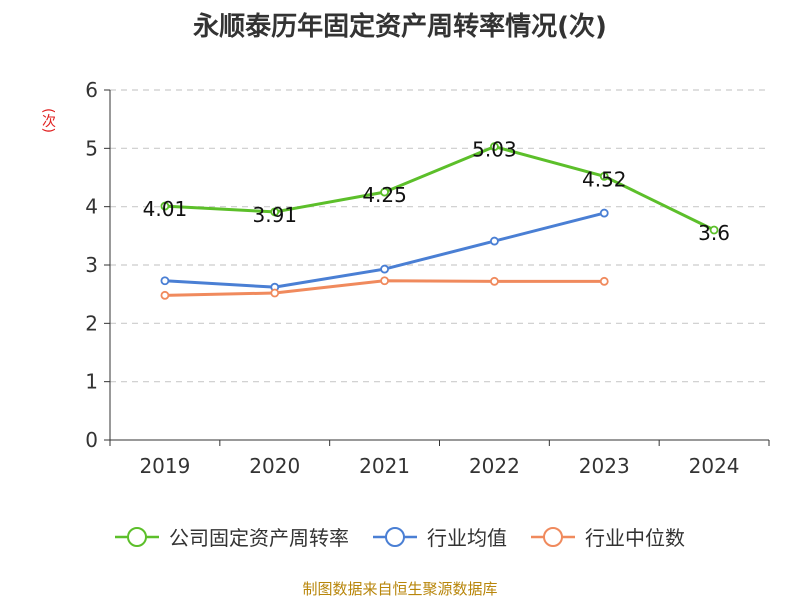 Image resolution: width=800 pixels, height=600 pixels. I want to click on legend-item: 行业中位数, so click(608, 538).